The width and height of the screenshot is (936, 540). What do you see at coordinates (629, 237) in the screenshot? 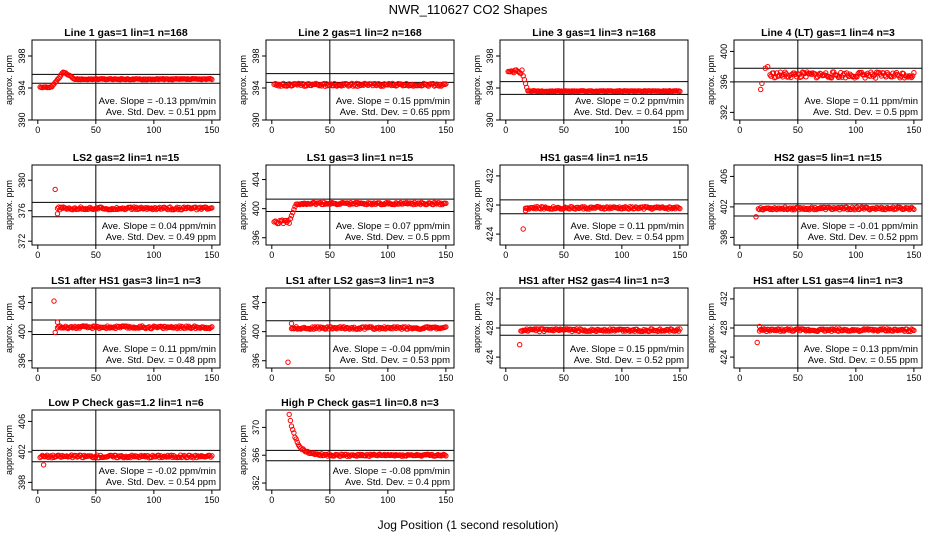
I see `stddev-annotation: Ave. Std. Dev. = 0.54 ppm` at bounding box center [629, 237].